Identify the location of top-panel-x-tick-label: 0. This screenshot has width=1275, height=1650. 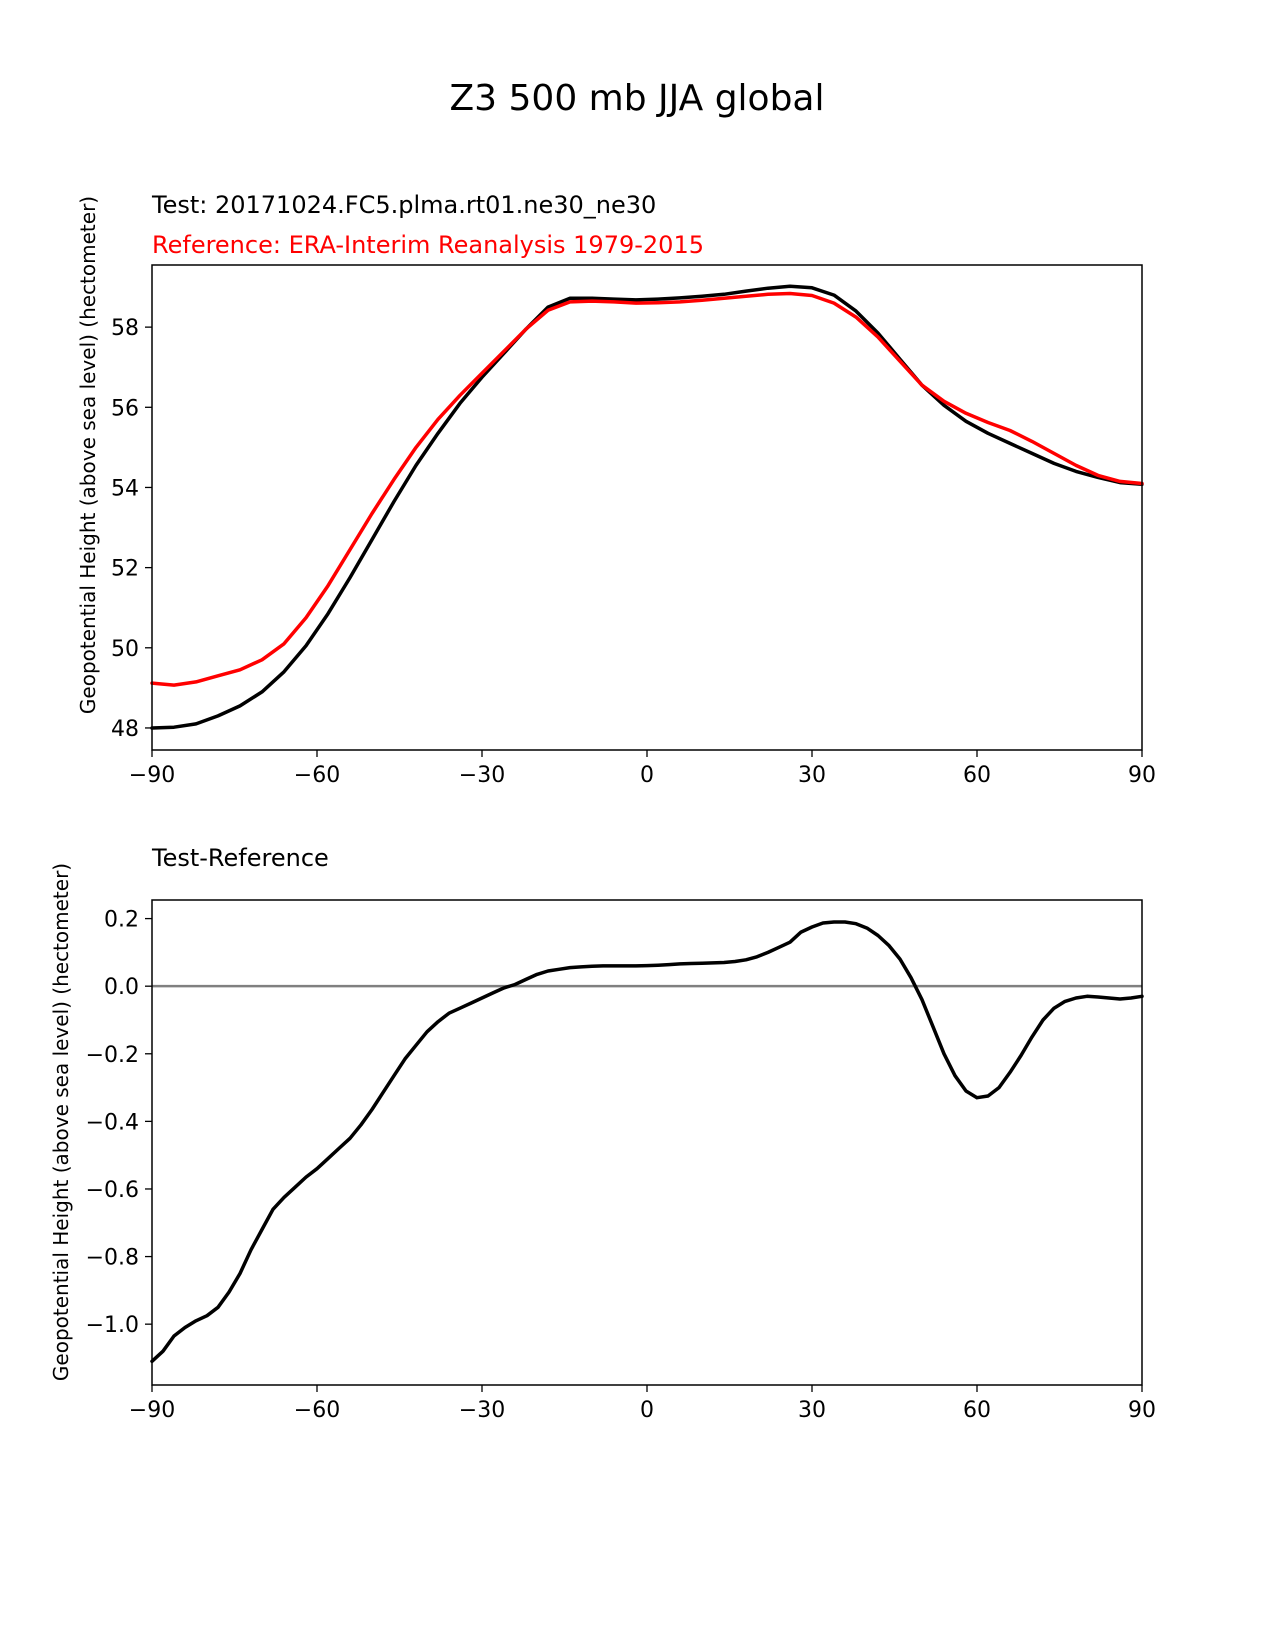
(647, 775).